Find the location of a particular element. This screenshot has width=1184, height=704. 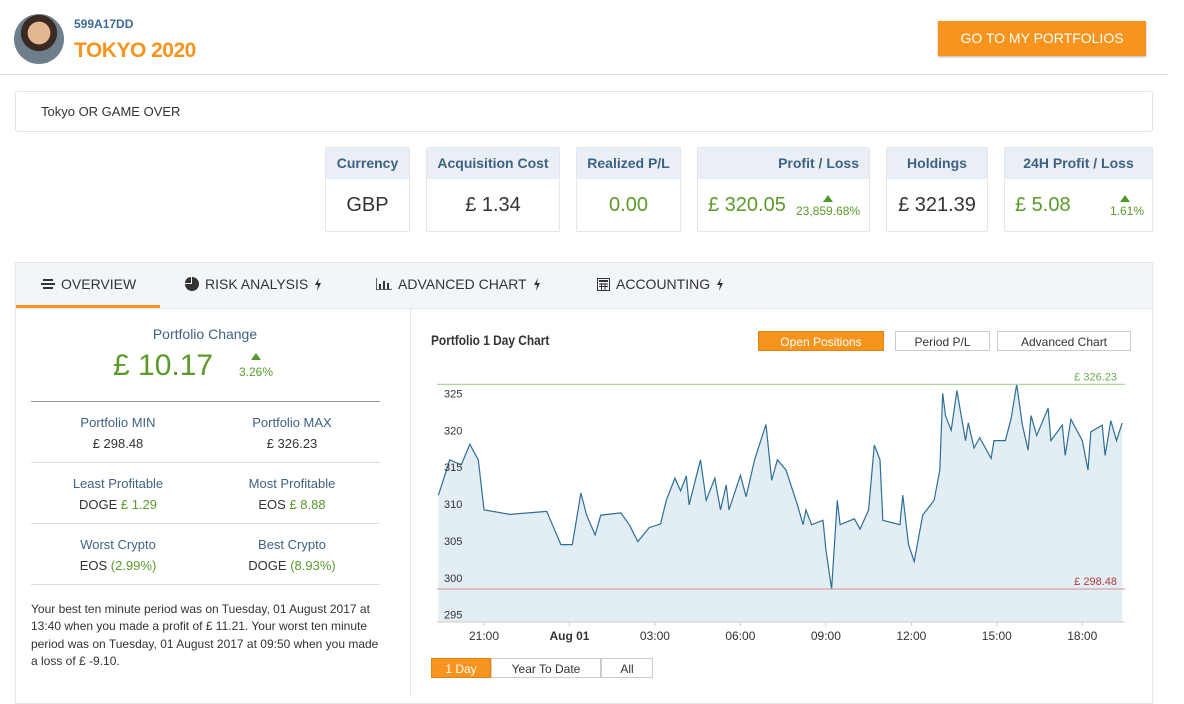

metric-label: Worst Crypto is located at coordinates (118, 544).